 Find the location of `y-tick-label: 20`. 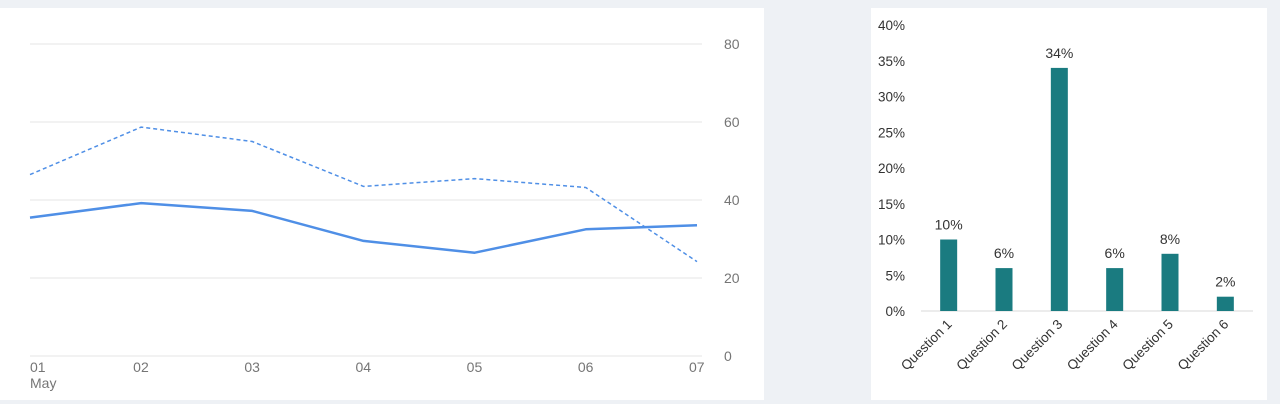

y-tick-label: 20 is located at coordinates (732, 278).